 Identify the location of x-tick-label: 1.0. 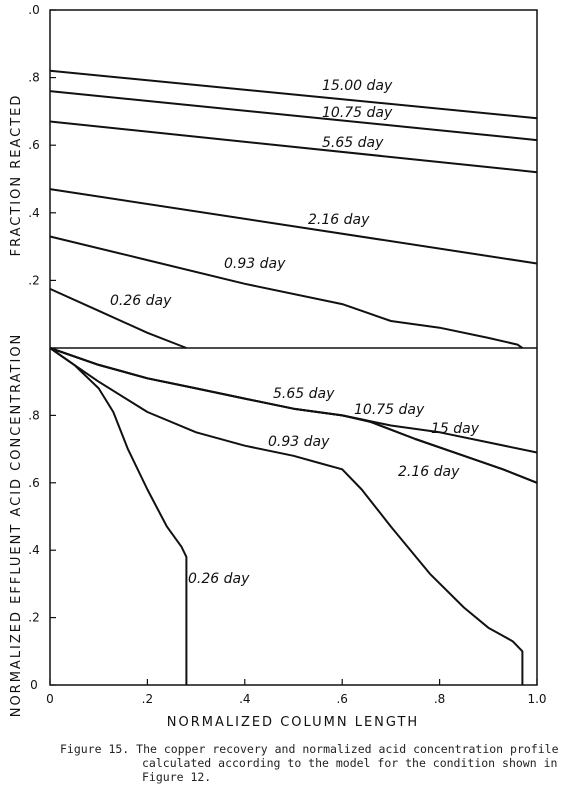
(536, 699).